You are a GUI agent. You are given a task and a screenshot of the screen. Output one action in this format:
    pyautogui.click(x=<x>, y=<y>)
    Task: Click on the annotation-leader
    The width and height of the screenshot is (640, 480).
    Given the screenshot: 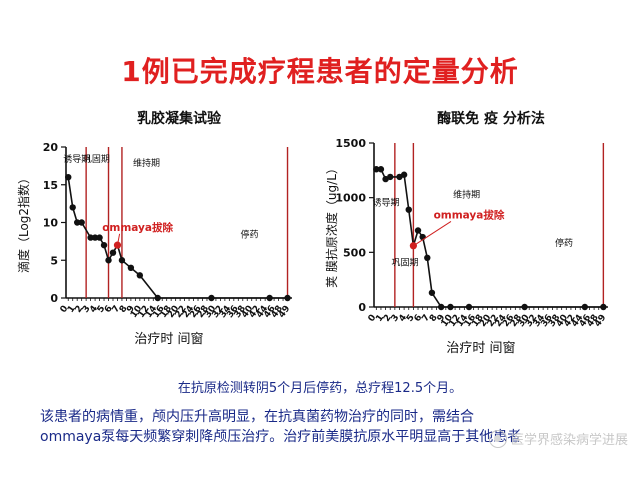 What is the action you would take?
    pyautogui.click(x=432, y=234)
    